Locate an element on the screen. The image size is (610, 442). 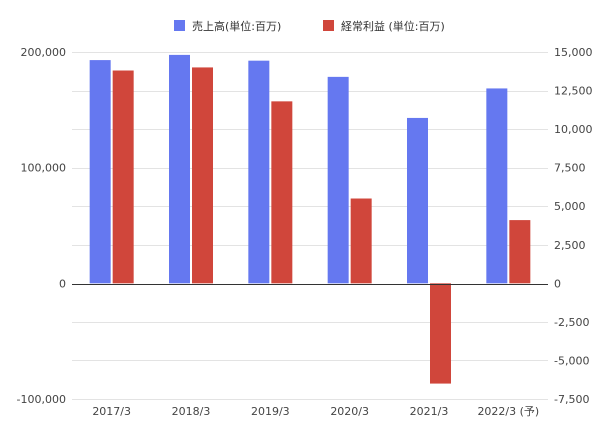
right-axis-tick-label: -7,500 is located at coordinates (571, 399).